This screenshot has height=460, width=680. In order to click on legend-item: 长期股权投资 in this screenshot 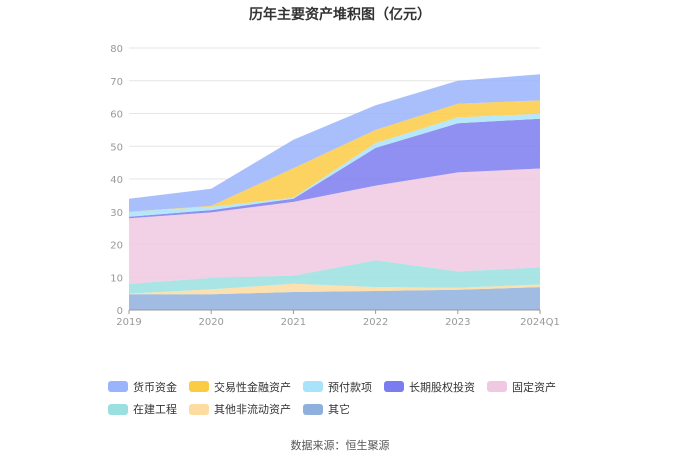, I will do `click(429, 387)`.